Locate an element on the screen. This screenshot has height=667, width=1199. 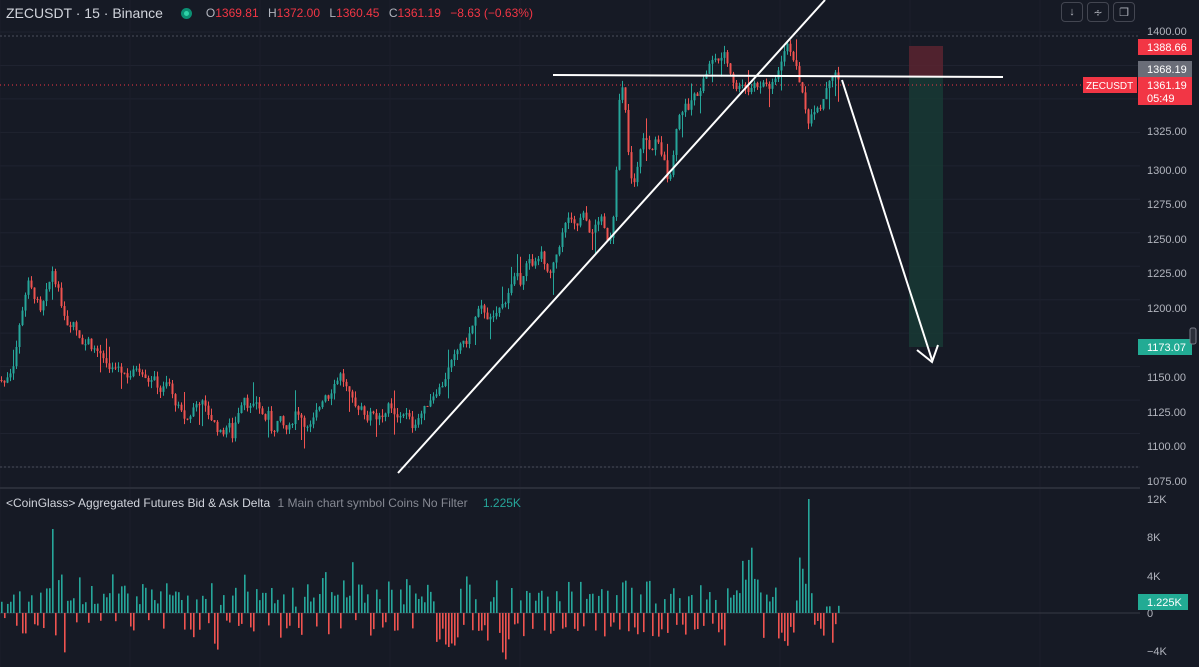
collapse-icon: ∻ is located at coordinates (1098, 12).